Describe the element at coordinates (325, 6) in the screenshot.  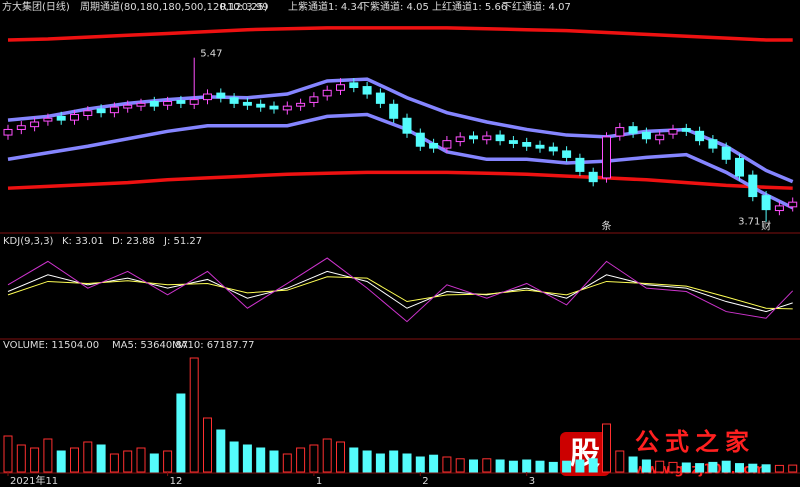
I see `legend-entry: 上紫通道1: 4.34` at that location.